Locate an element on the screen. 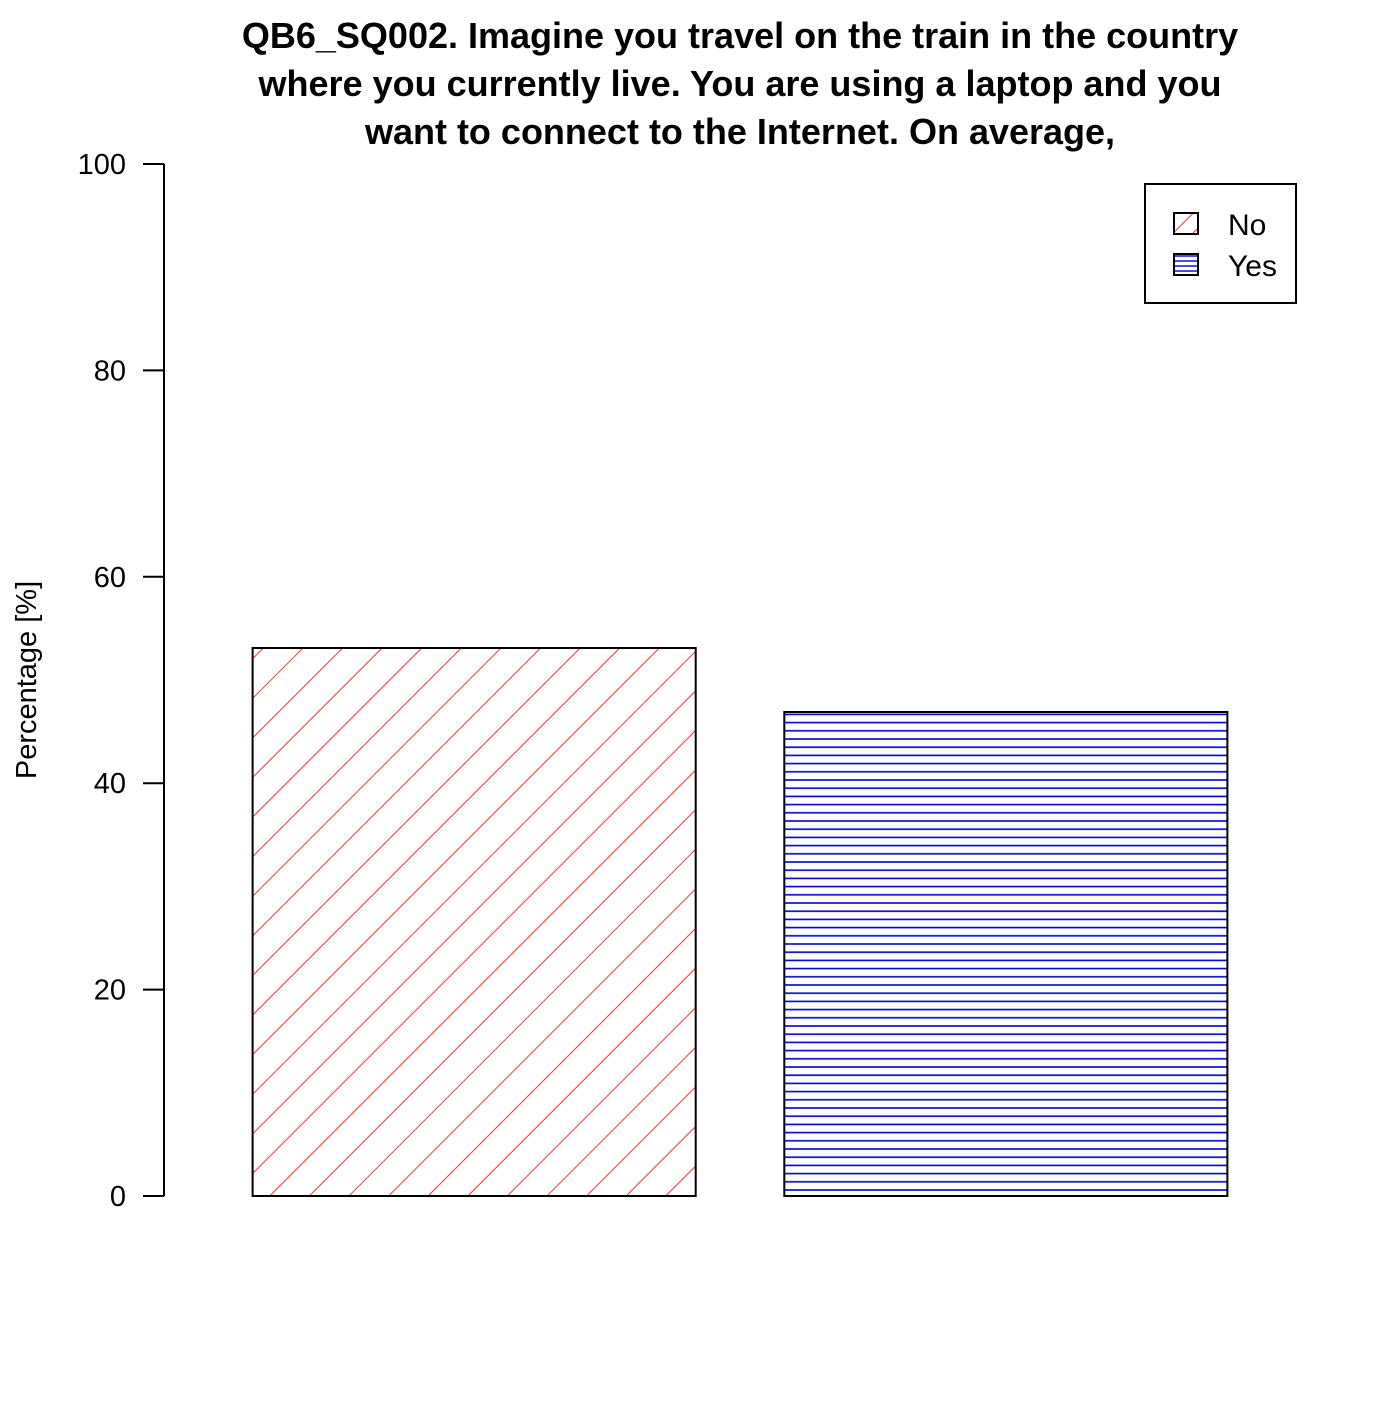 The height and width of the screenshot is (1405, 1400). legend: No Yes is located at coordinates (1220, 243).